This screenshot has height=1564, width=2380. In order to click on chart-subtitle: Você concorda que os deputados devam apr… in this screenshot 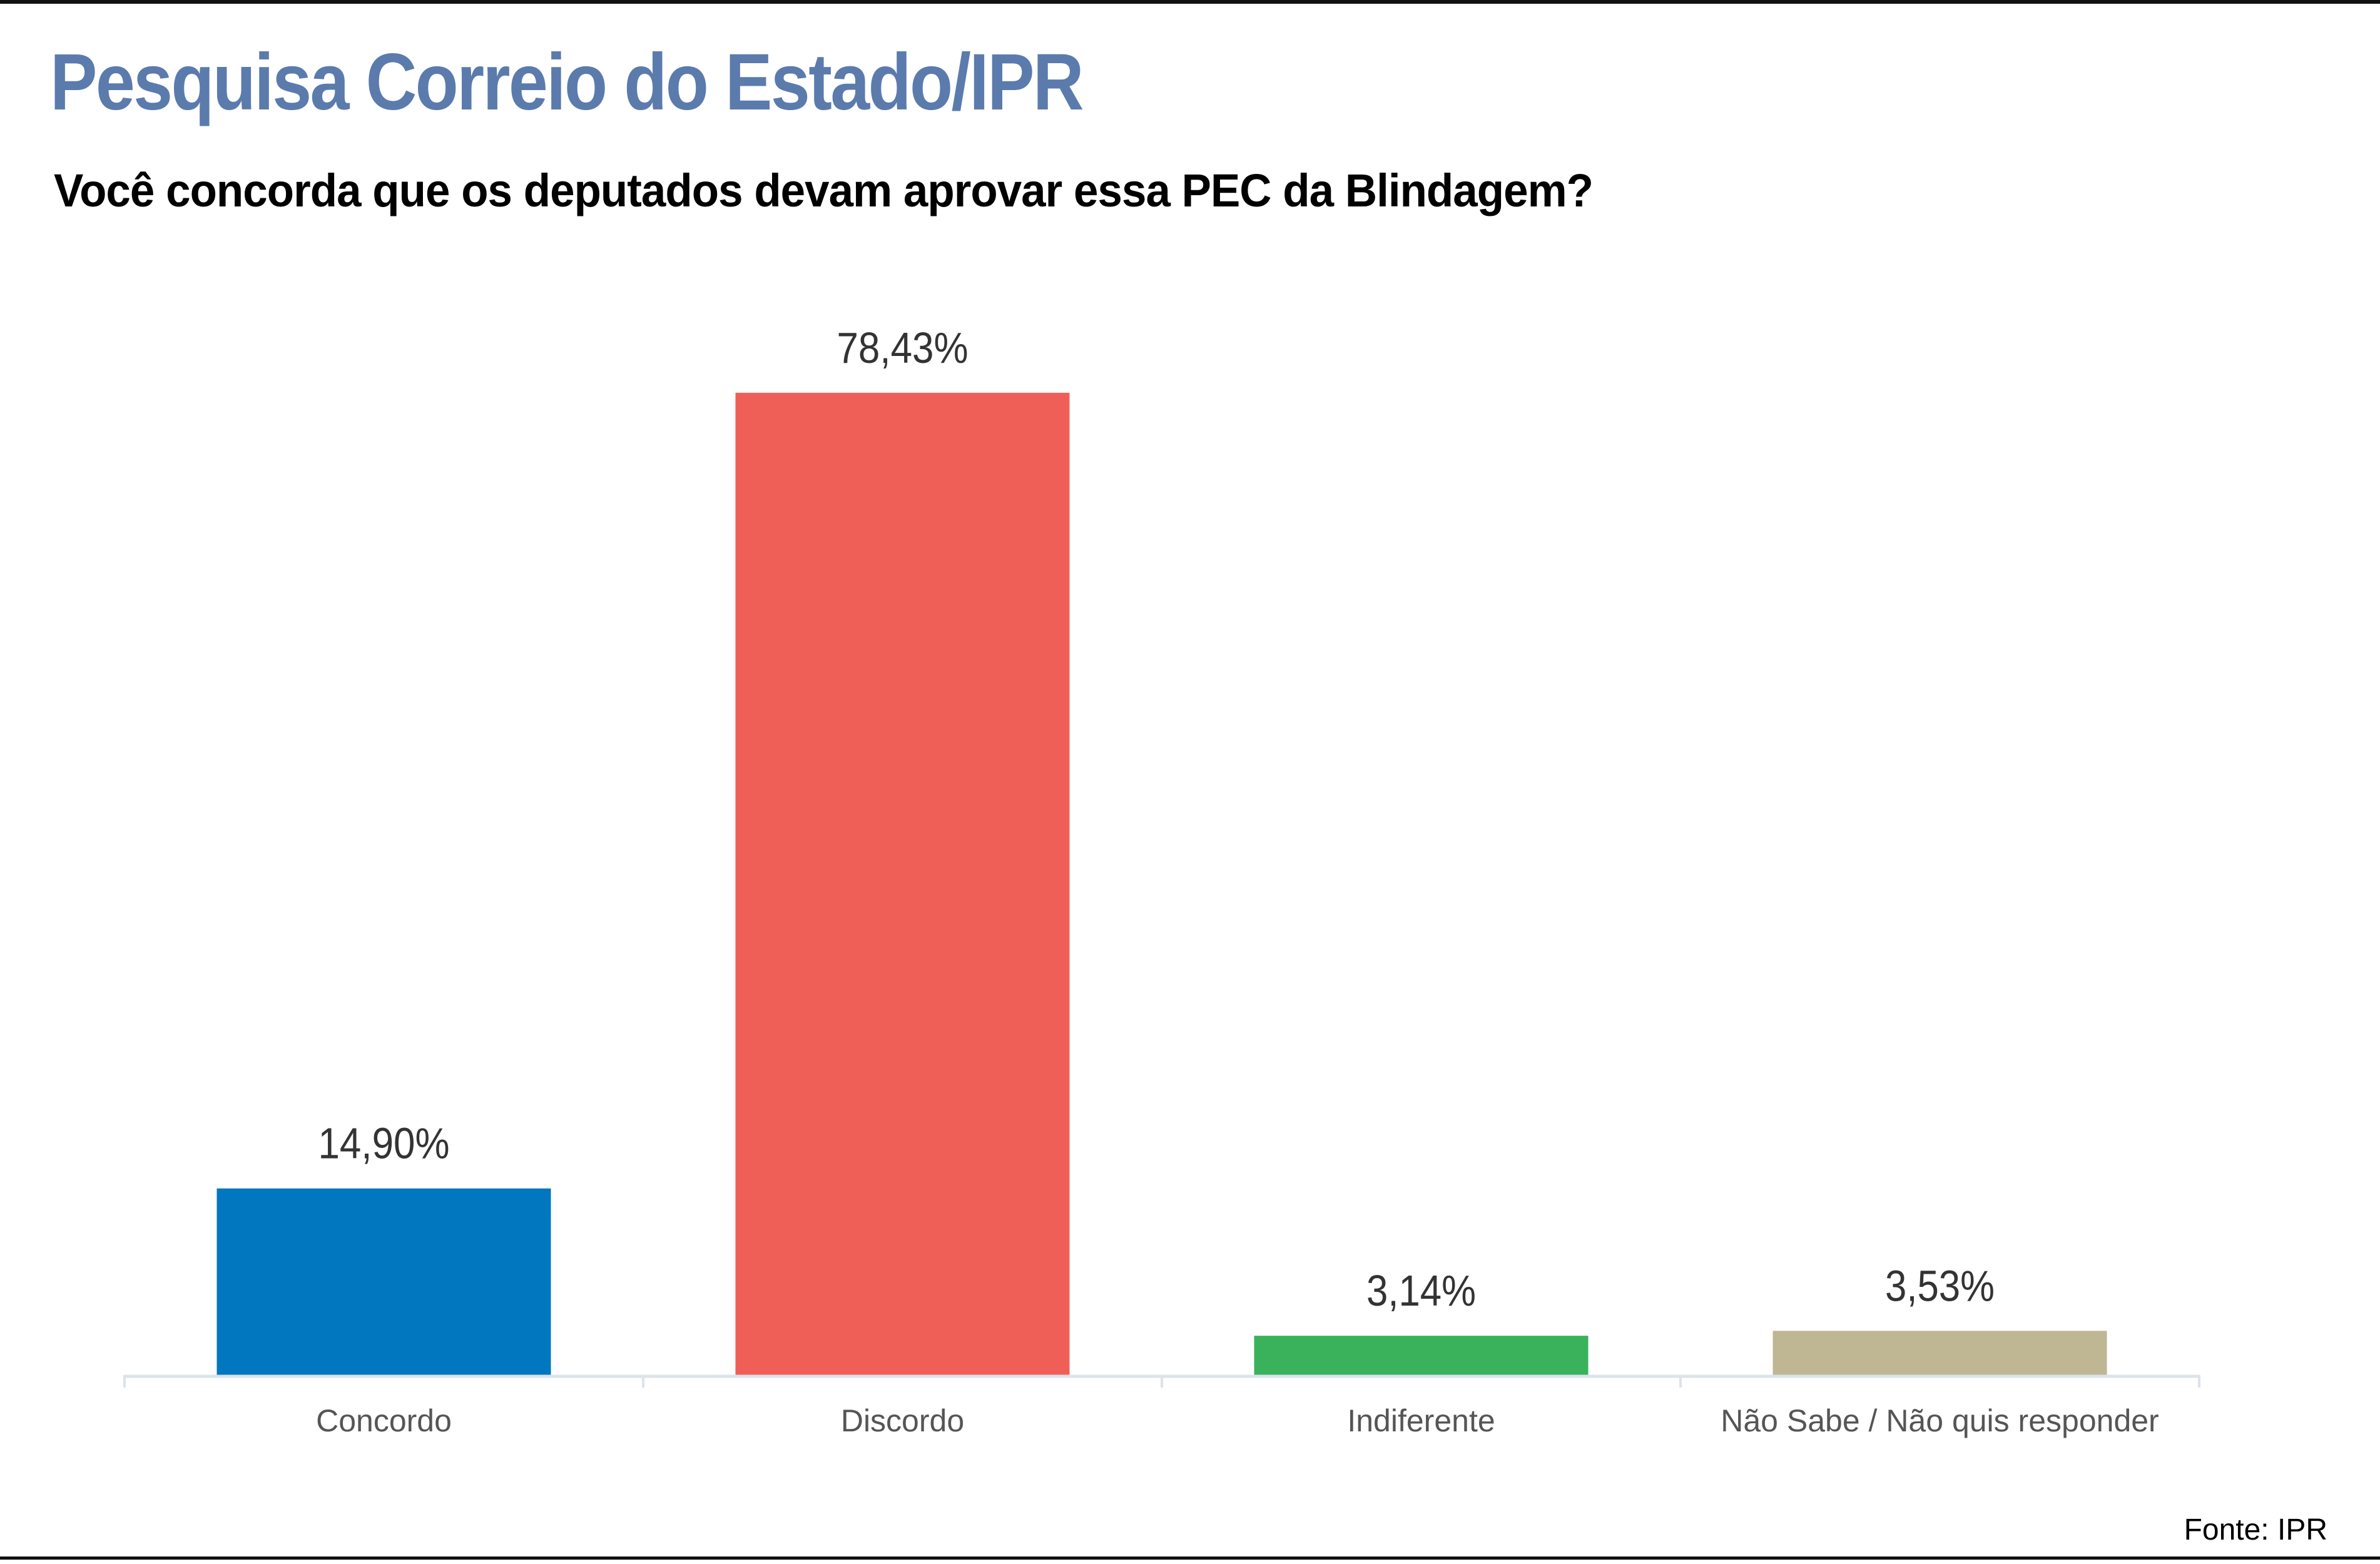, I will do `click(824, 191)`.